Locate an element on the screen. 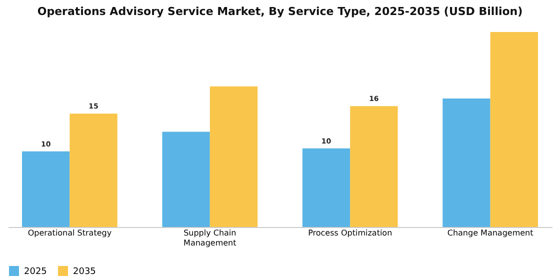  chart-title: Operations Advisory Service Market, By Service Type, 2025-2035 (USD Billion) is located at coordinates (280, 11).